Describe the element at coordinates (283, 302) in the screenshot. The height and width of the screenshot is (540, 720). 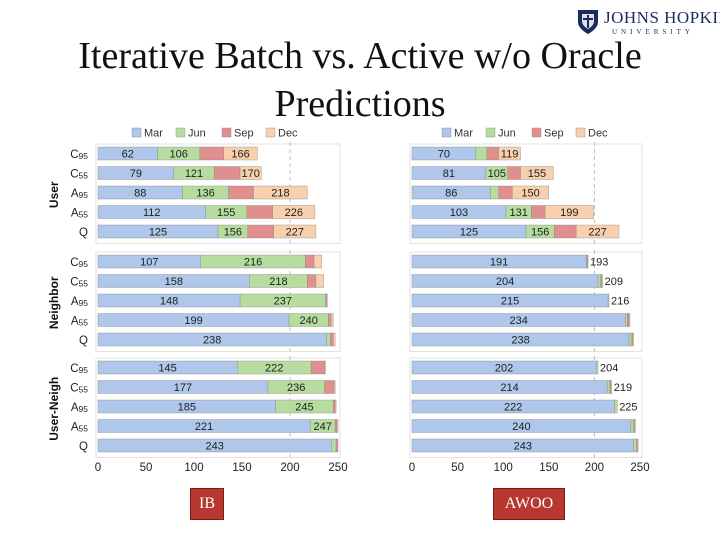
I see `data-label-jun: 237` at that location.